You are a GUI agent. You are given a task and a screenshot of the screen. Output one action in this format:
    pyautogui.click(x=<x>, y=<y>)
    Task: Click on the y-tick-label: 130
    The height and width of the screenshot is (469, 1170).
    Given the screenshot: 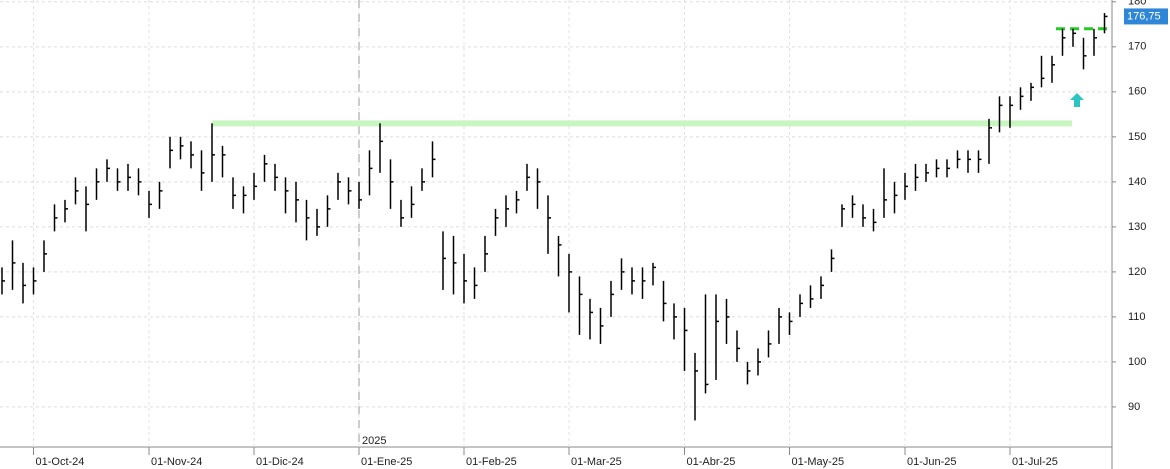 What is the action you would take?
    pyautogui.click(x=1137, y=227)
    